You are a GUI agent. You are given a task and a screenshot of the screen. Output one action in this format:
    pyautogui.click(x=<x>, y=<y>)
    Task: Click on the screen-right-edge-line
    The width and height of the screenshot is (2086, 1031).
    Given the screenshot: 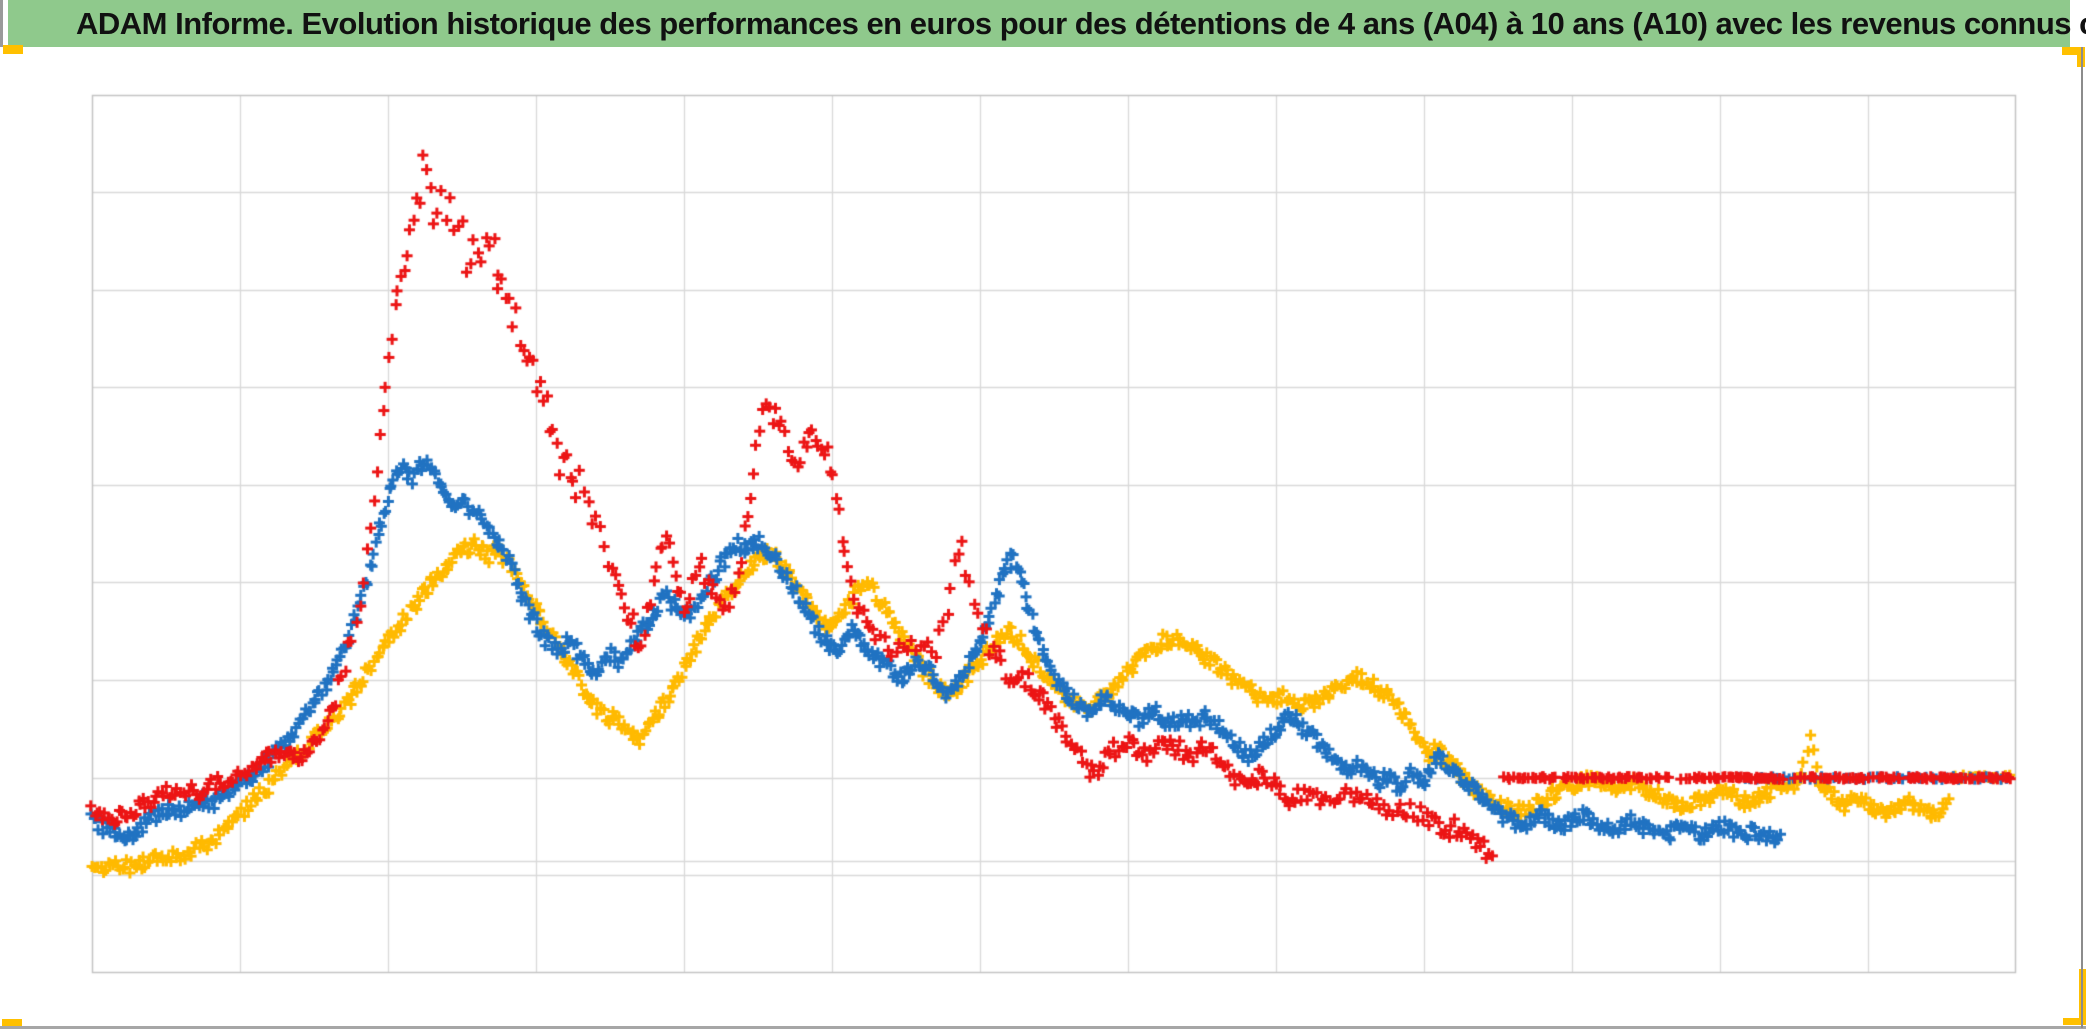 What is the action you would take?
    pyautogui.click(x=2082, y=537)
    